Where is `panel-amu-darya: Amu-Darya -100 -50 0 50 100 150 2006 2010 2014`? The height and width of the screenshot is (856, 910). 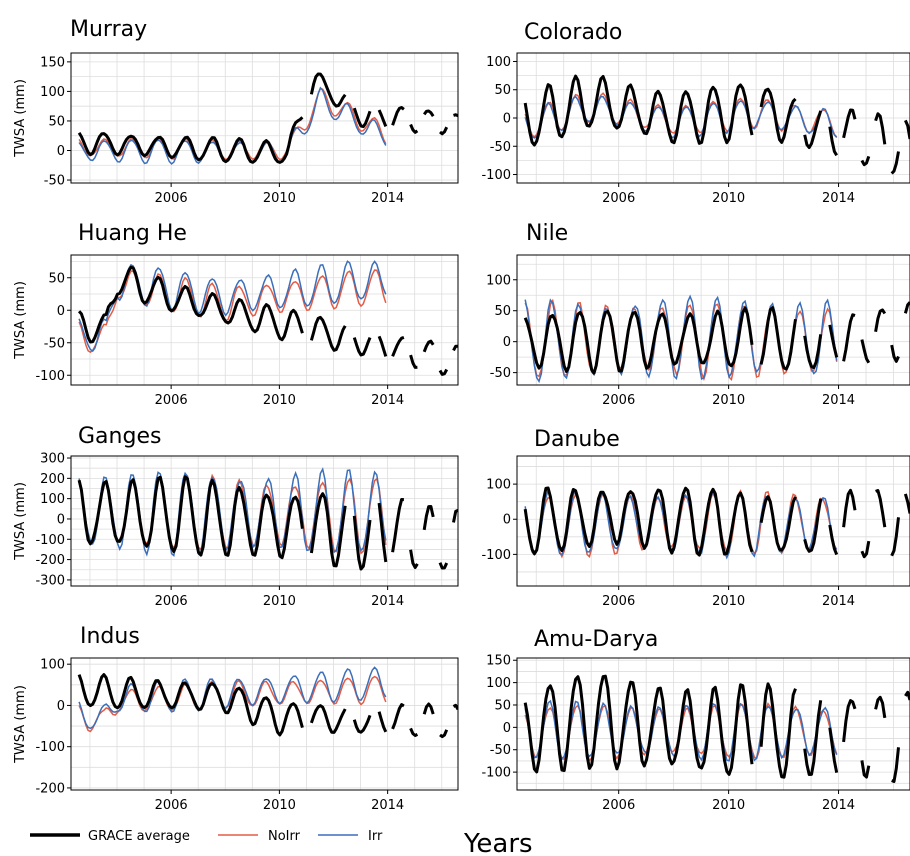 panel-amu-darya: Amu-Darya -100 -50 0 50 100 150 2006 2010 2014 is located at coordinates (695, 720).